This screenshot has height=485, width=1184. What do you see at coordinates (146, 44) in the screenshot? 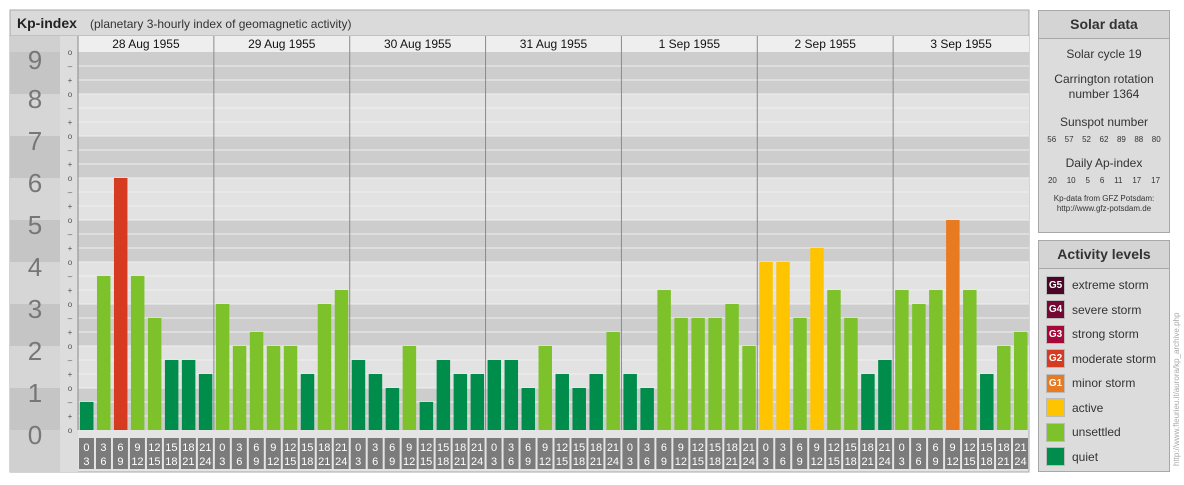
I see `day-label: 28 Aug 1955` at bounding box center [146, 44].